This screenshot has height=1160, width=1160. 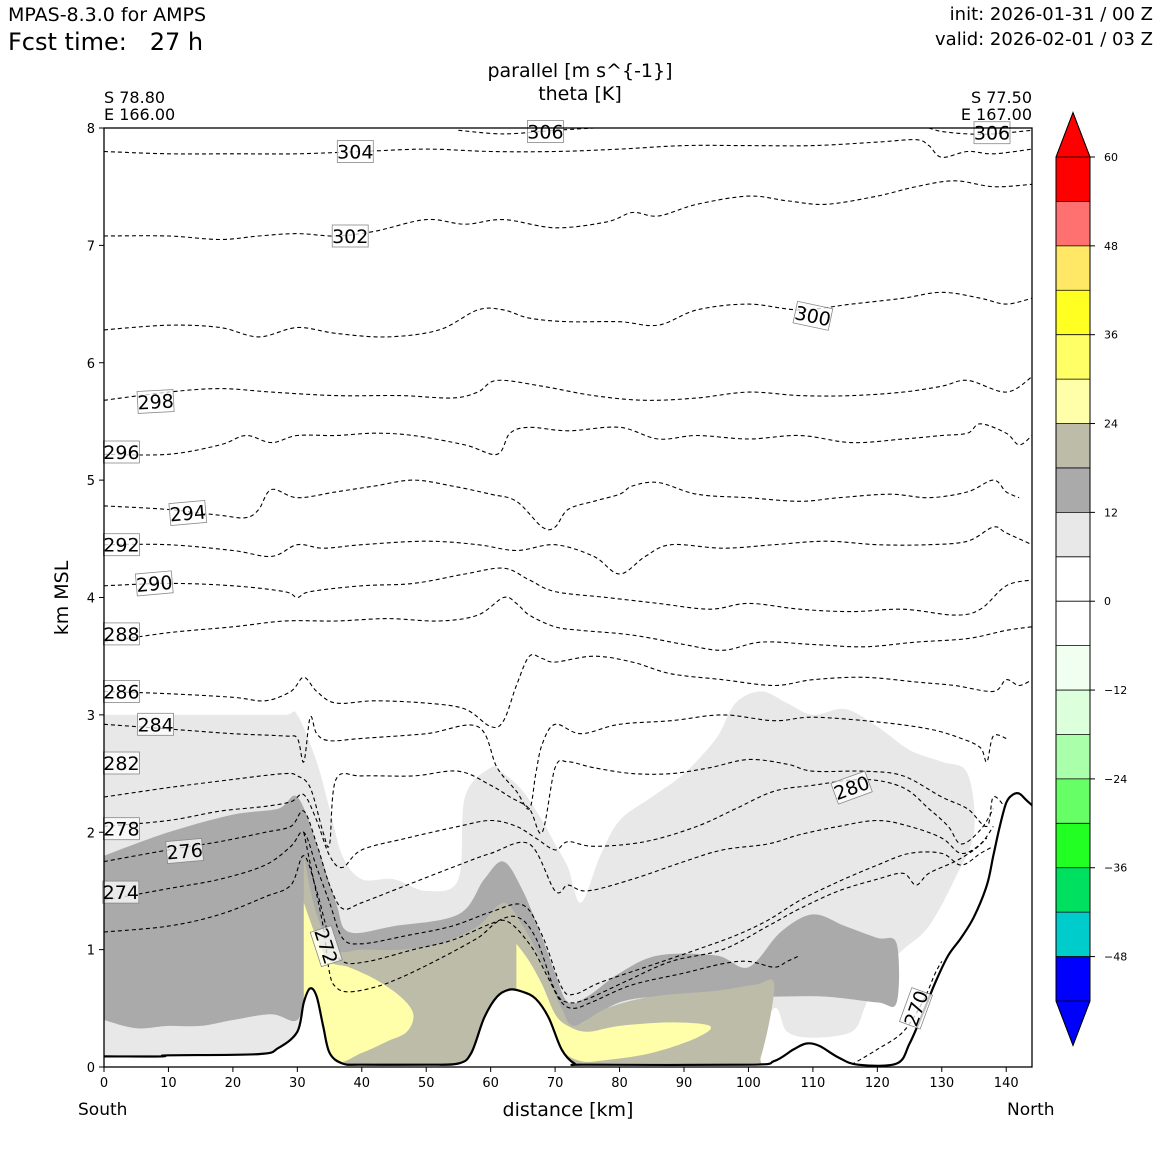 What do you see at coordinates (1115, 779) in the screenshot?
I see `colorbar-tick-label: −24` at bounding box center [1115, 779].